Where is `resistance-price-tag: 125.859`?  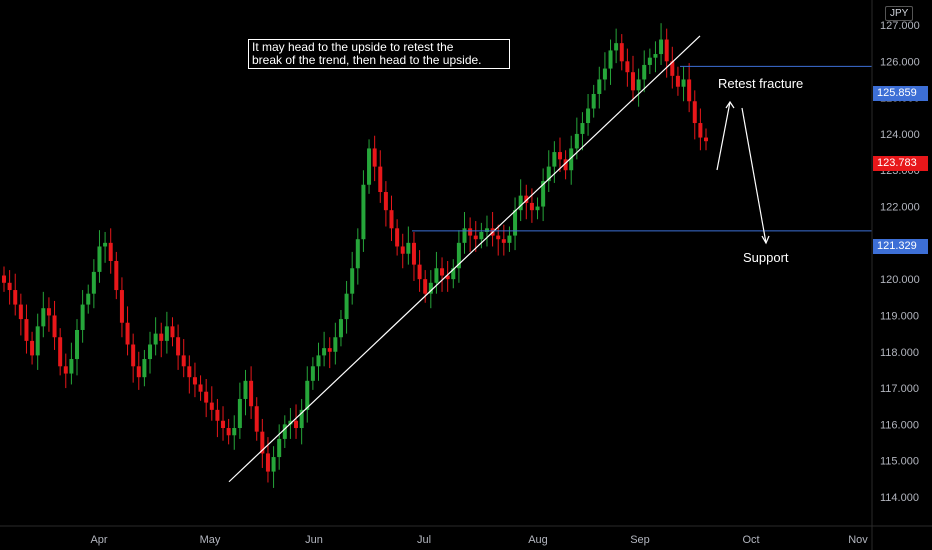
resistance-price-tag: 125.859 is located at coordinates (900, 93).